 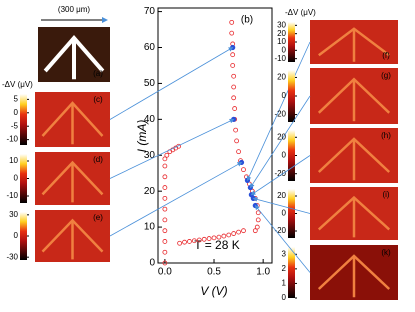 What do you see at coordinates (214, 272) in the screenshot?
I see `x-tick-label: 0.5` at bounding box center [214, 272].